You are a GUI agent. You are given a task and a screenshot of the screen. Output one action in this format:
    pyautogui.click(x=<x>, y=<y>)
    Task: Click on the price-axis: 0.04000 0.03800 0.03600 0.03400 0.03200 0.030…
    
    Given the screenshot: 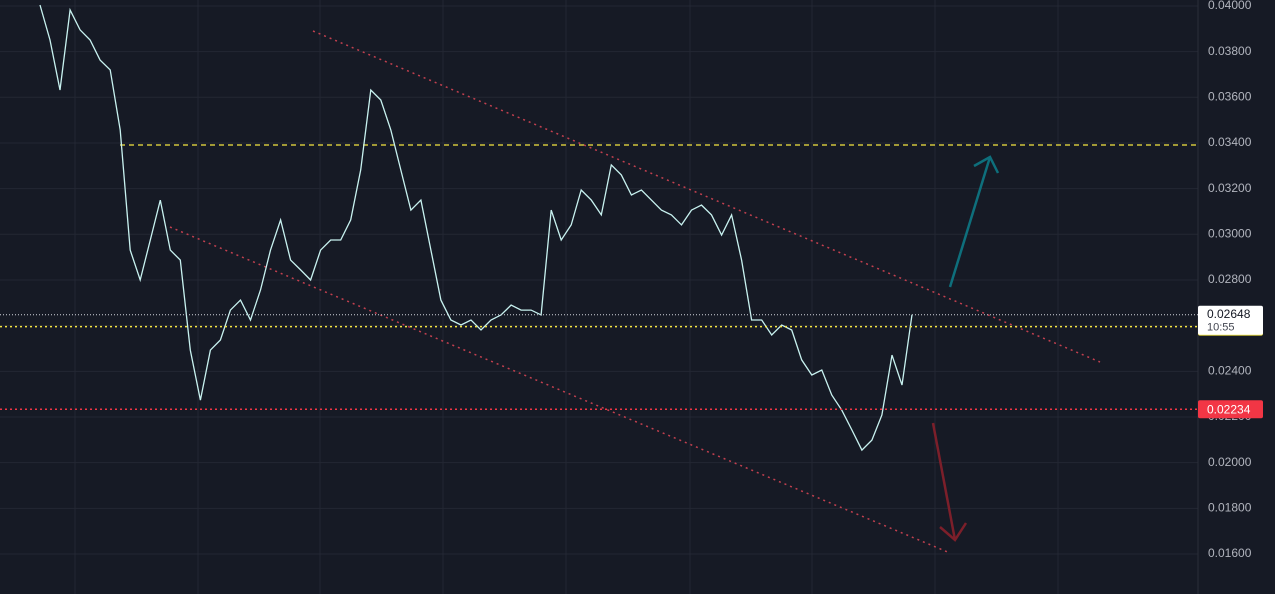 What is the action you would take?
    pyautogui.click(x=1230, y=280)
    